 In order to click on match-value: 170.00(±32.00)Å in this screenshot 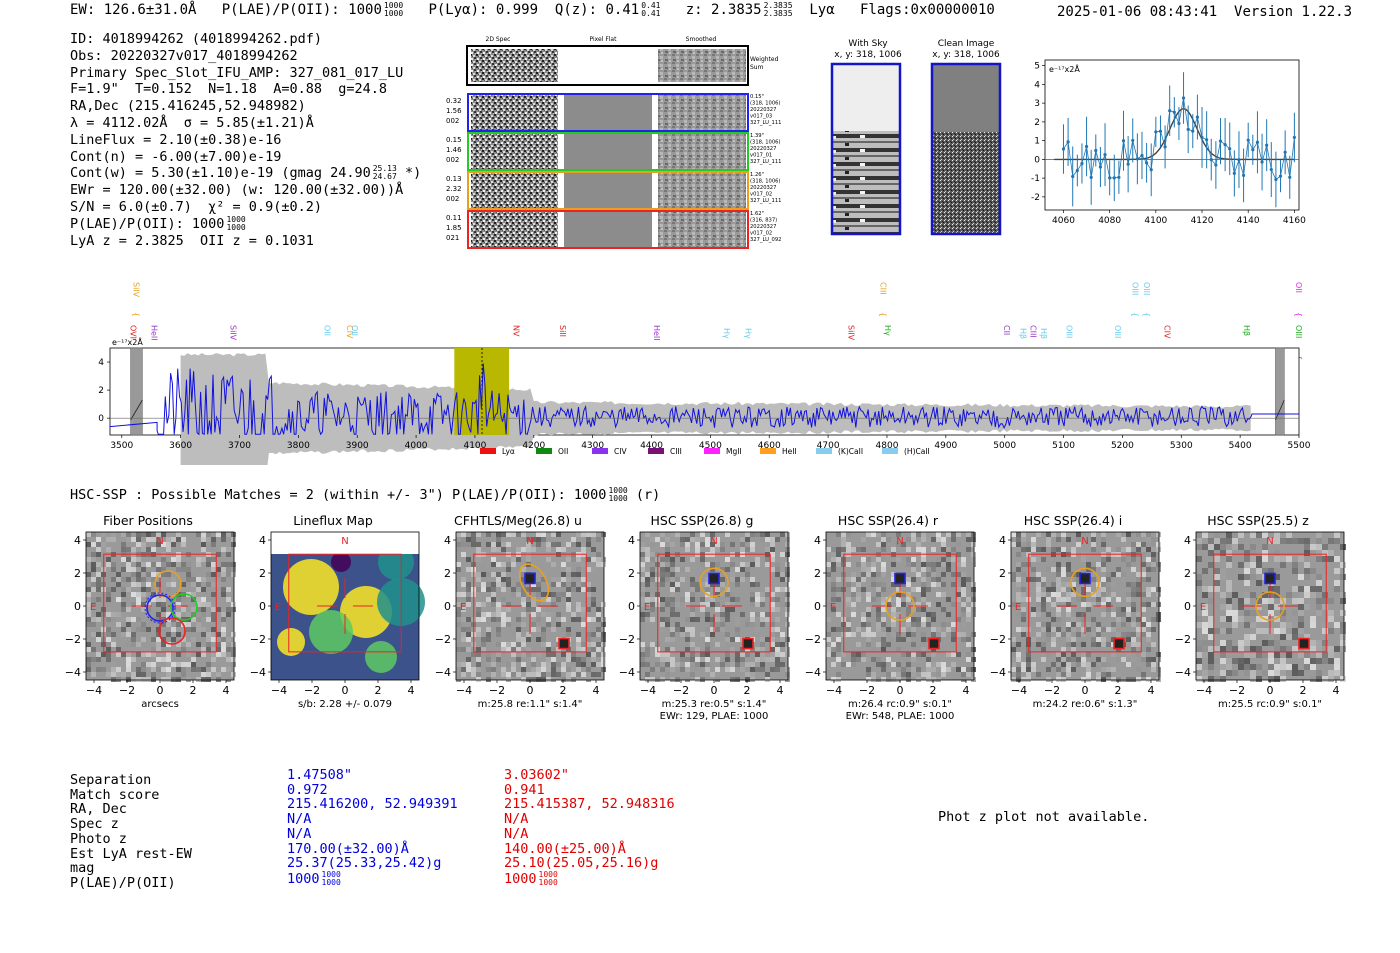, I will do `click(348, 848)`.